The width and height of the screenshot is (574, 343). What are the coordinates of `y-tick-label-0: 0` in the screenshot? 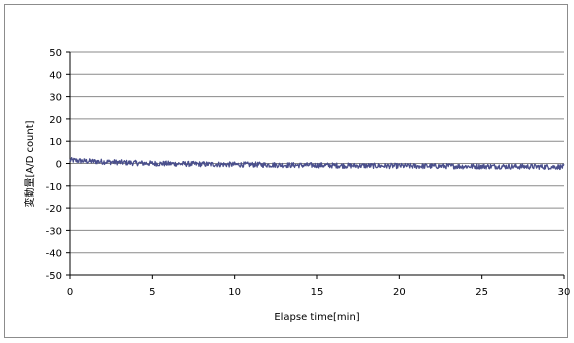 It's located at (59, 165).